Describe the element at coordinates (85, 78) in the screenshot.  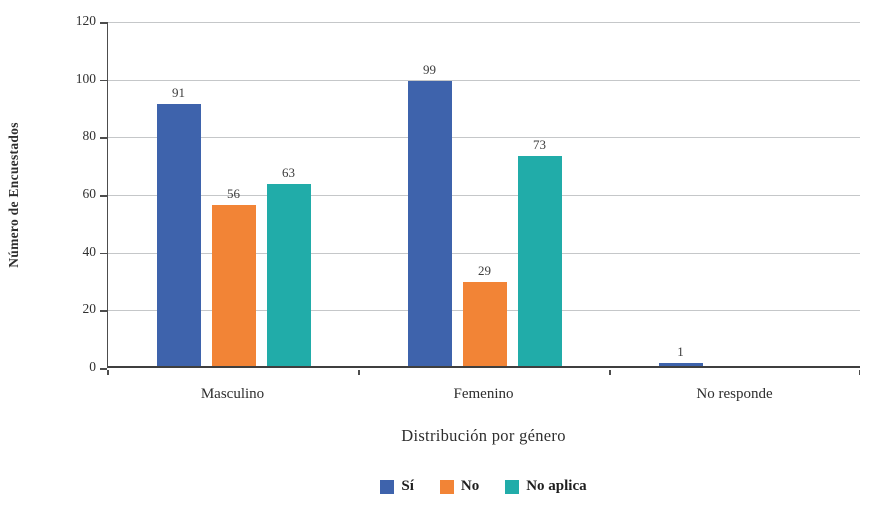
I see `y-tick-label-100: 100` at that location.